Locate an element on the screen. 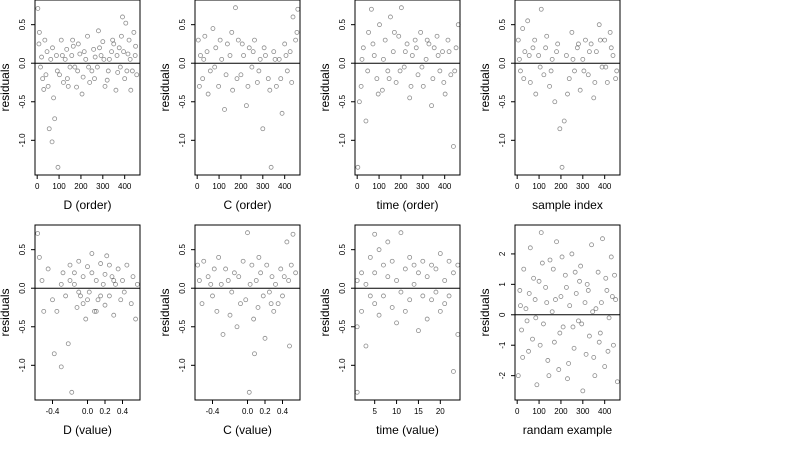  x-axis-label: time (order) is located at coordinates (407, 205).